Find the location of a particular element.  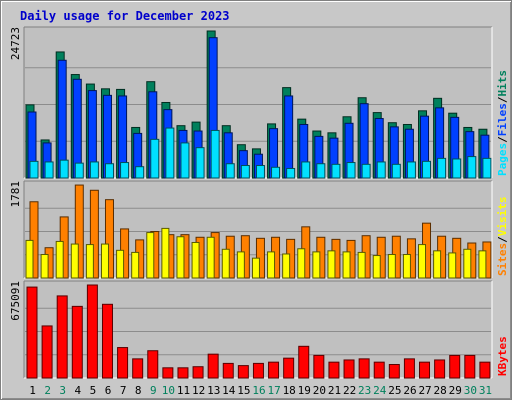

day-label: 16 is located at coordinates (258, 390).